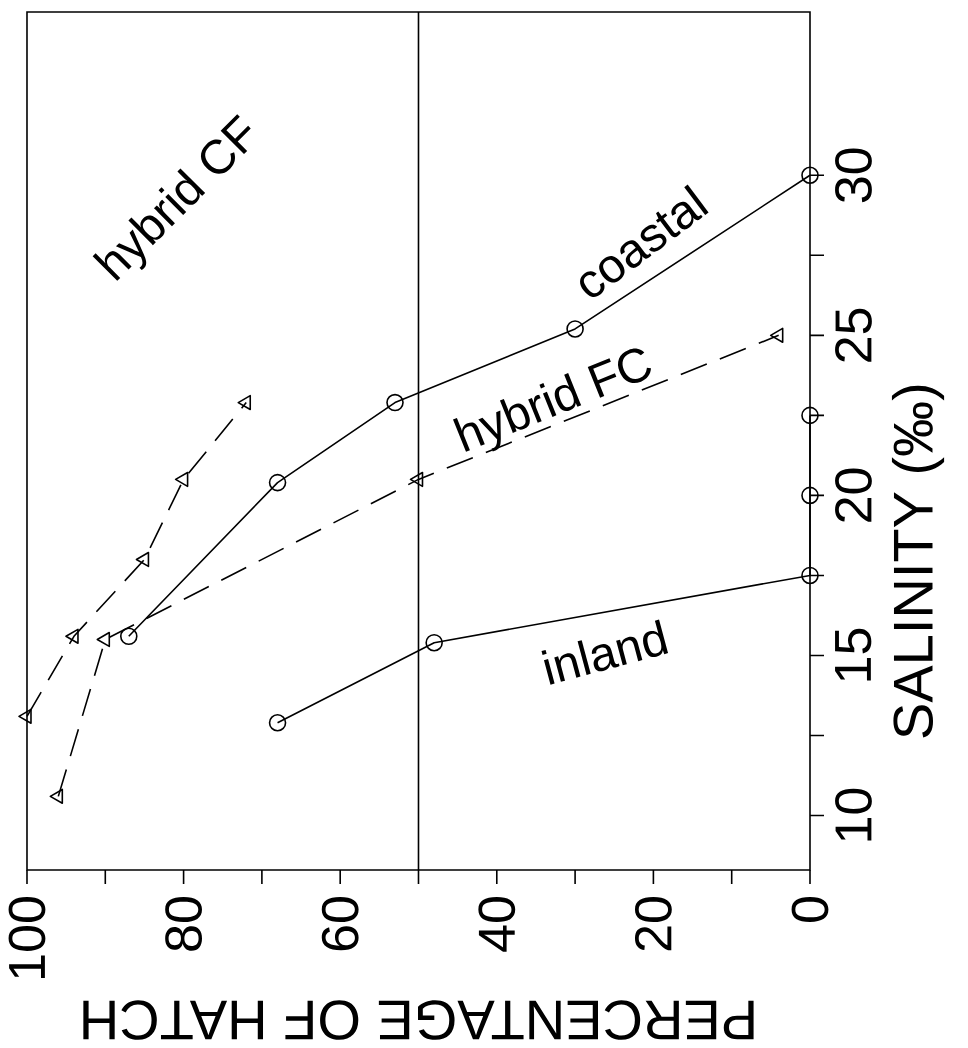  Describe the element at coordinates (27, 937) in the screenshot. I see `x-tick-label: 100` at that location.